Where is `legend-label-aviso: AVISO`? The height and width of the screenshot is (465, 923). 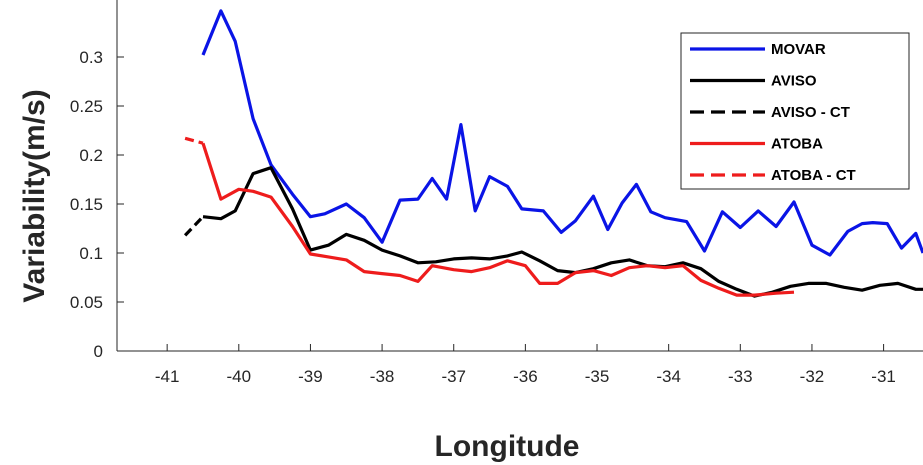
legend-label-aviso: AVISO is located at coordinates (794, 81).